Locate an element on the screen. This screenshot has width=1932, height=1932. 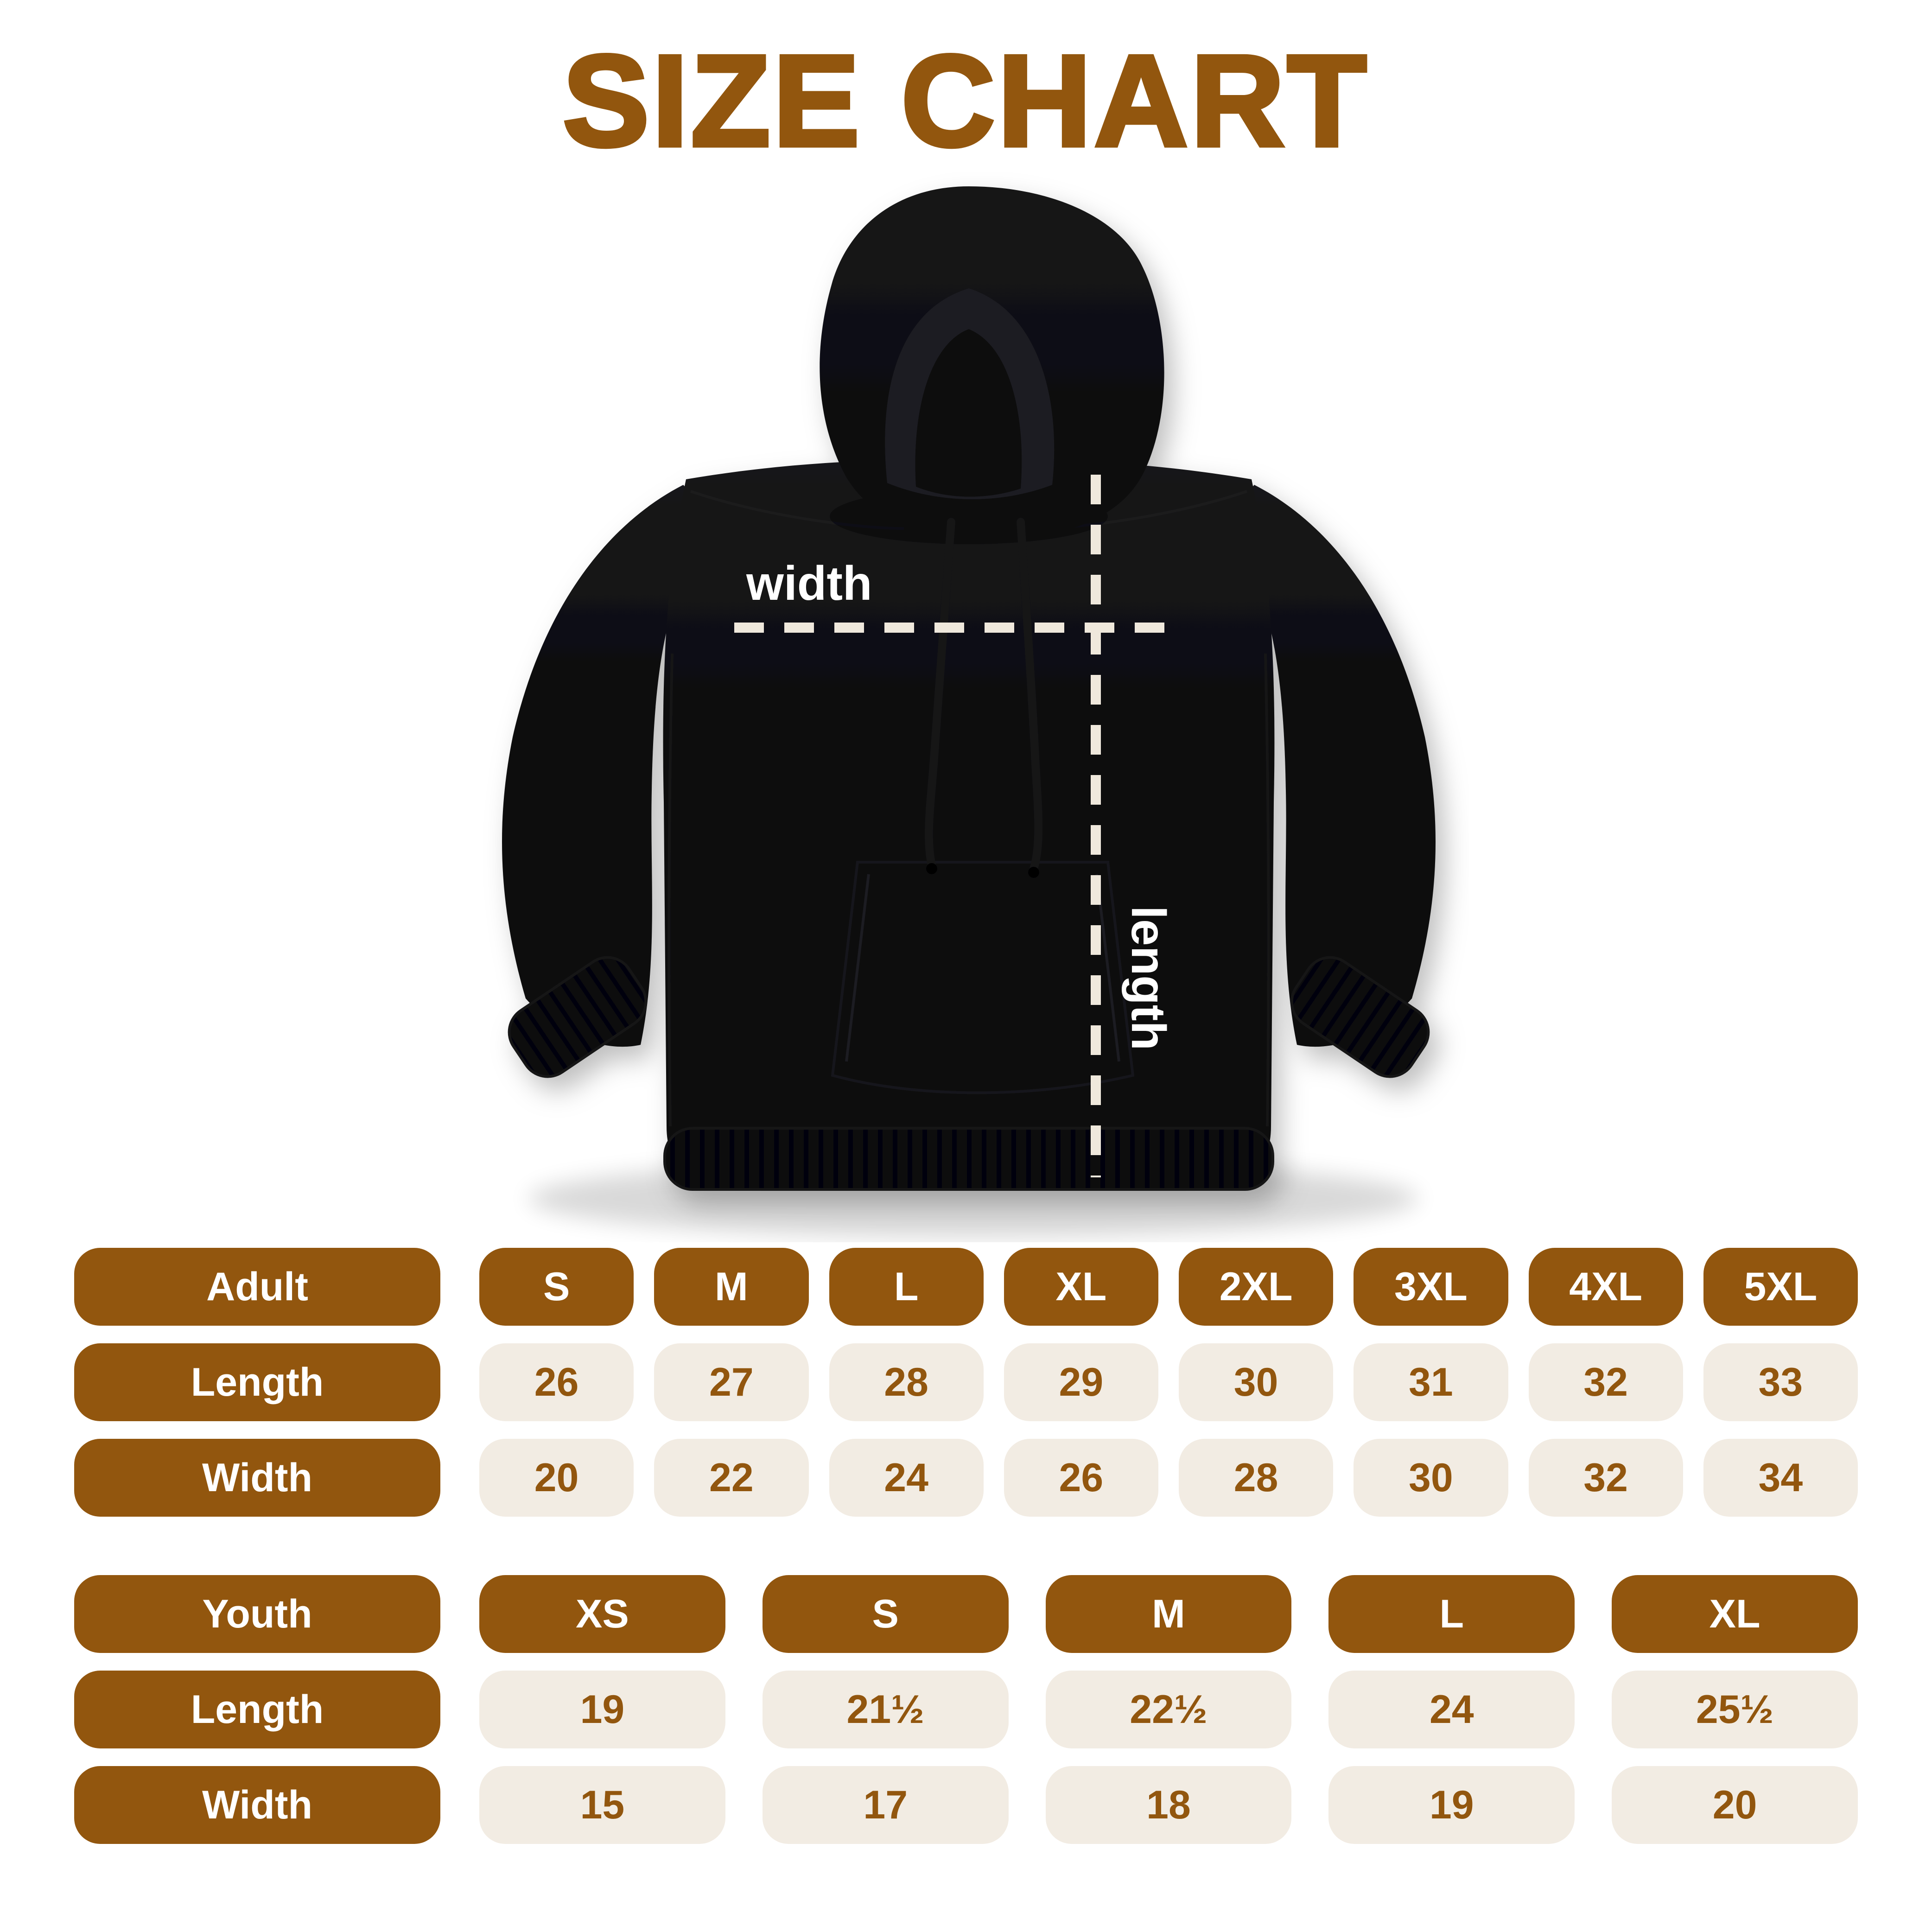
youth-size-l: L is located at coordinates (1451, 1614).